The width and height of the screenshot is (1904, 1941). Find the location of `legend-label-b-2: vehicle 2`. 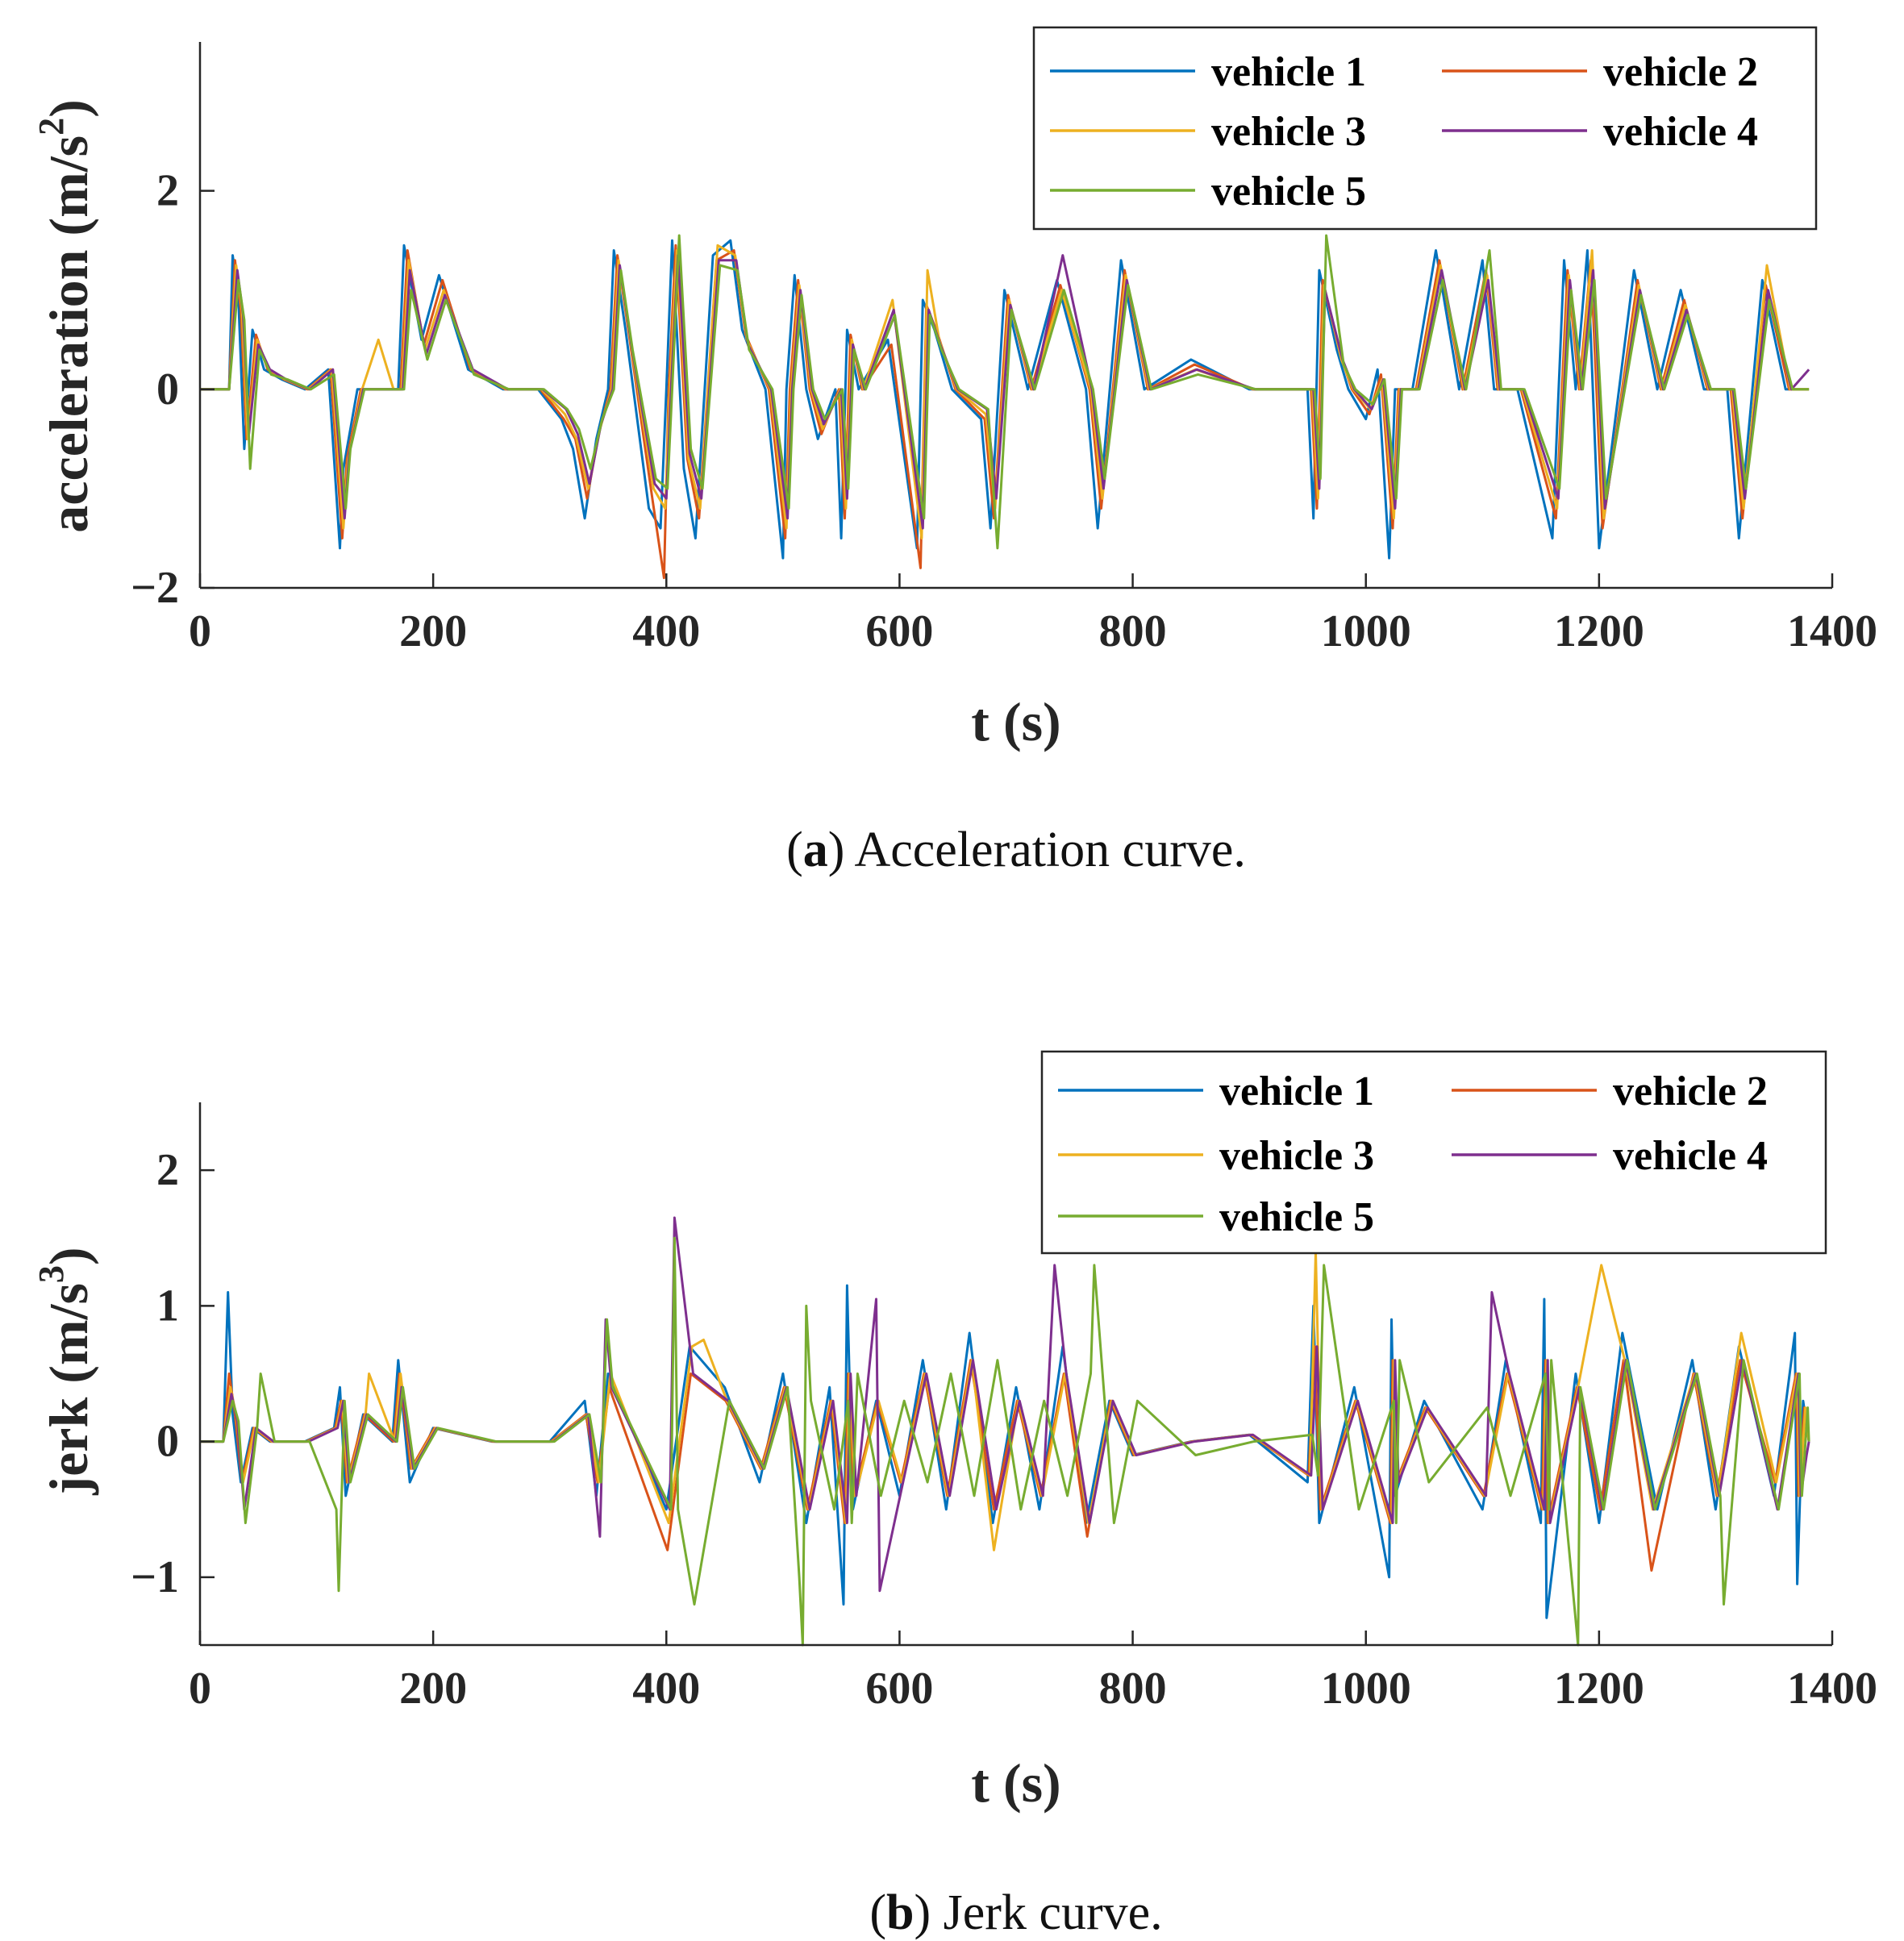

legend-label-b-2: vehicle 2 is located at coordinates (1690, 1091).